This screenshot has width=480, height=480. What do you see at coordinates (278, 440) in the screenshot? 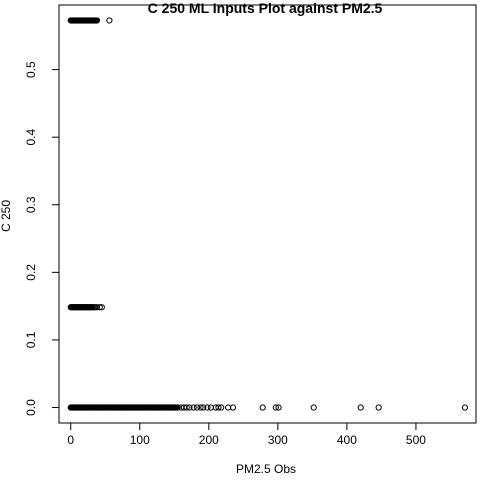
I see `x-tick-label: 300` at bounding box center [278, 440].